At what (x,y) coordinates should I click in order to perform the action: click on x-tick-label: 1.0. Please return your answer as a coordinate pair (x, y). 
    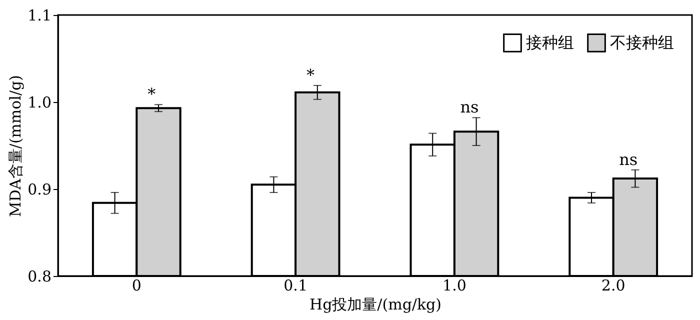
    Looking at the image, I should click on (454, 285).